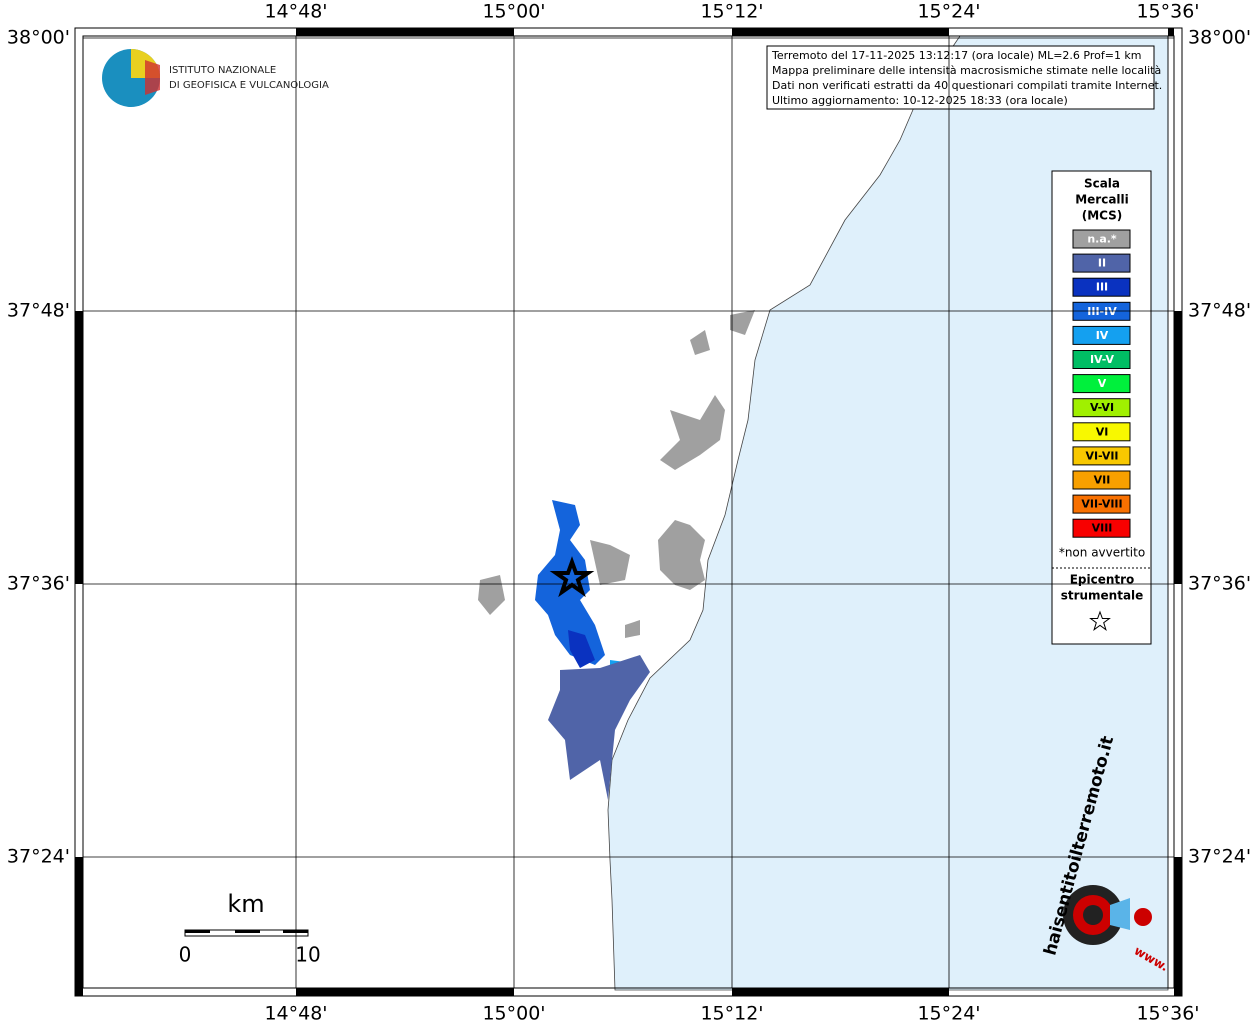  I want to click on legend-label: VI, so click(1102, 431).